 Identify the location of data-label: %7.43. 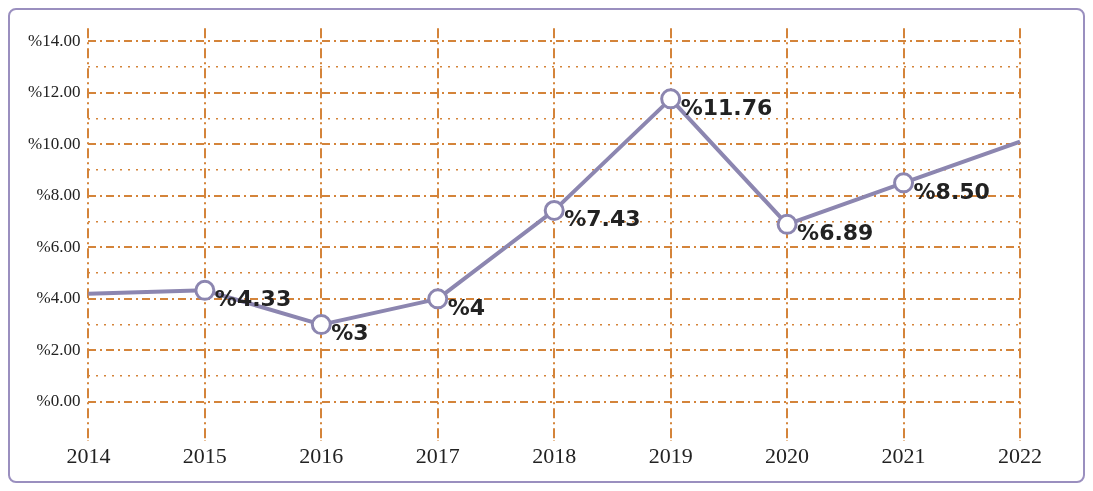
(602, 219).